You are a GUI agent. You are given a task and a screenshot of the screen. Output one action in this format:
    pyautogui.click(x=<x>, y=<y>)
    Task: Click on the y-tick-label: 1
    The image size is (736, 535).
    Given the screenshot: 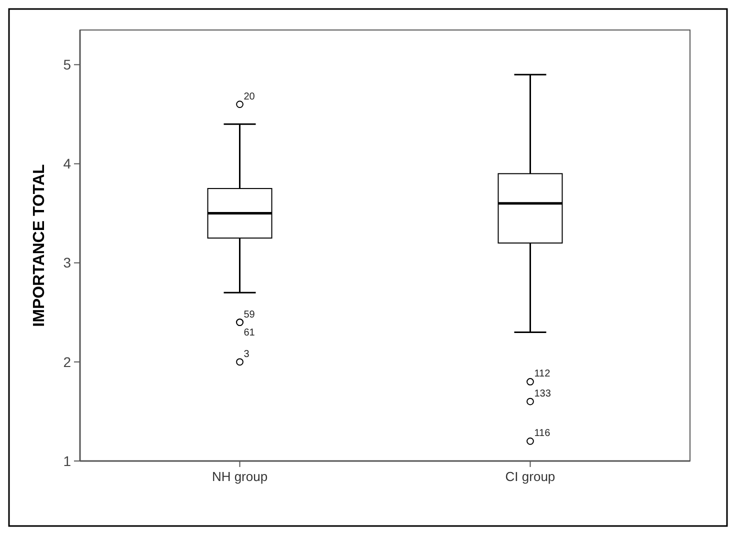 What is the action you would take?
    pyautogui.click(x=67, y=460)
    